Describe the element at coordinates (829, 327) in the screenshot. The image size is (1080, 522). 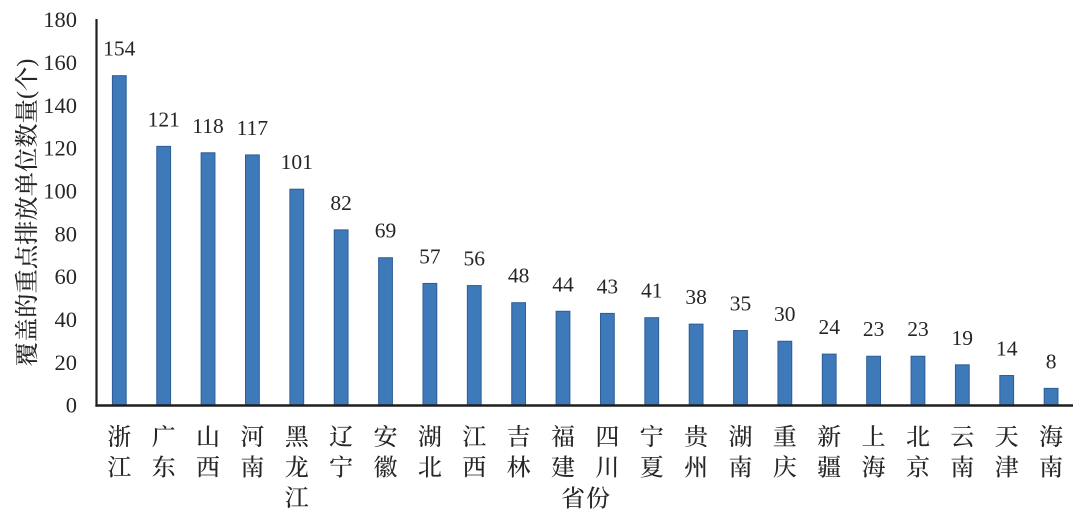
I see `svg-text: 24` at that location.